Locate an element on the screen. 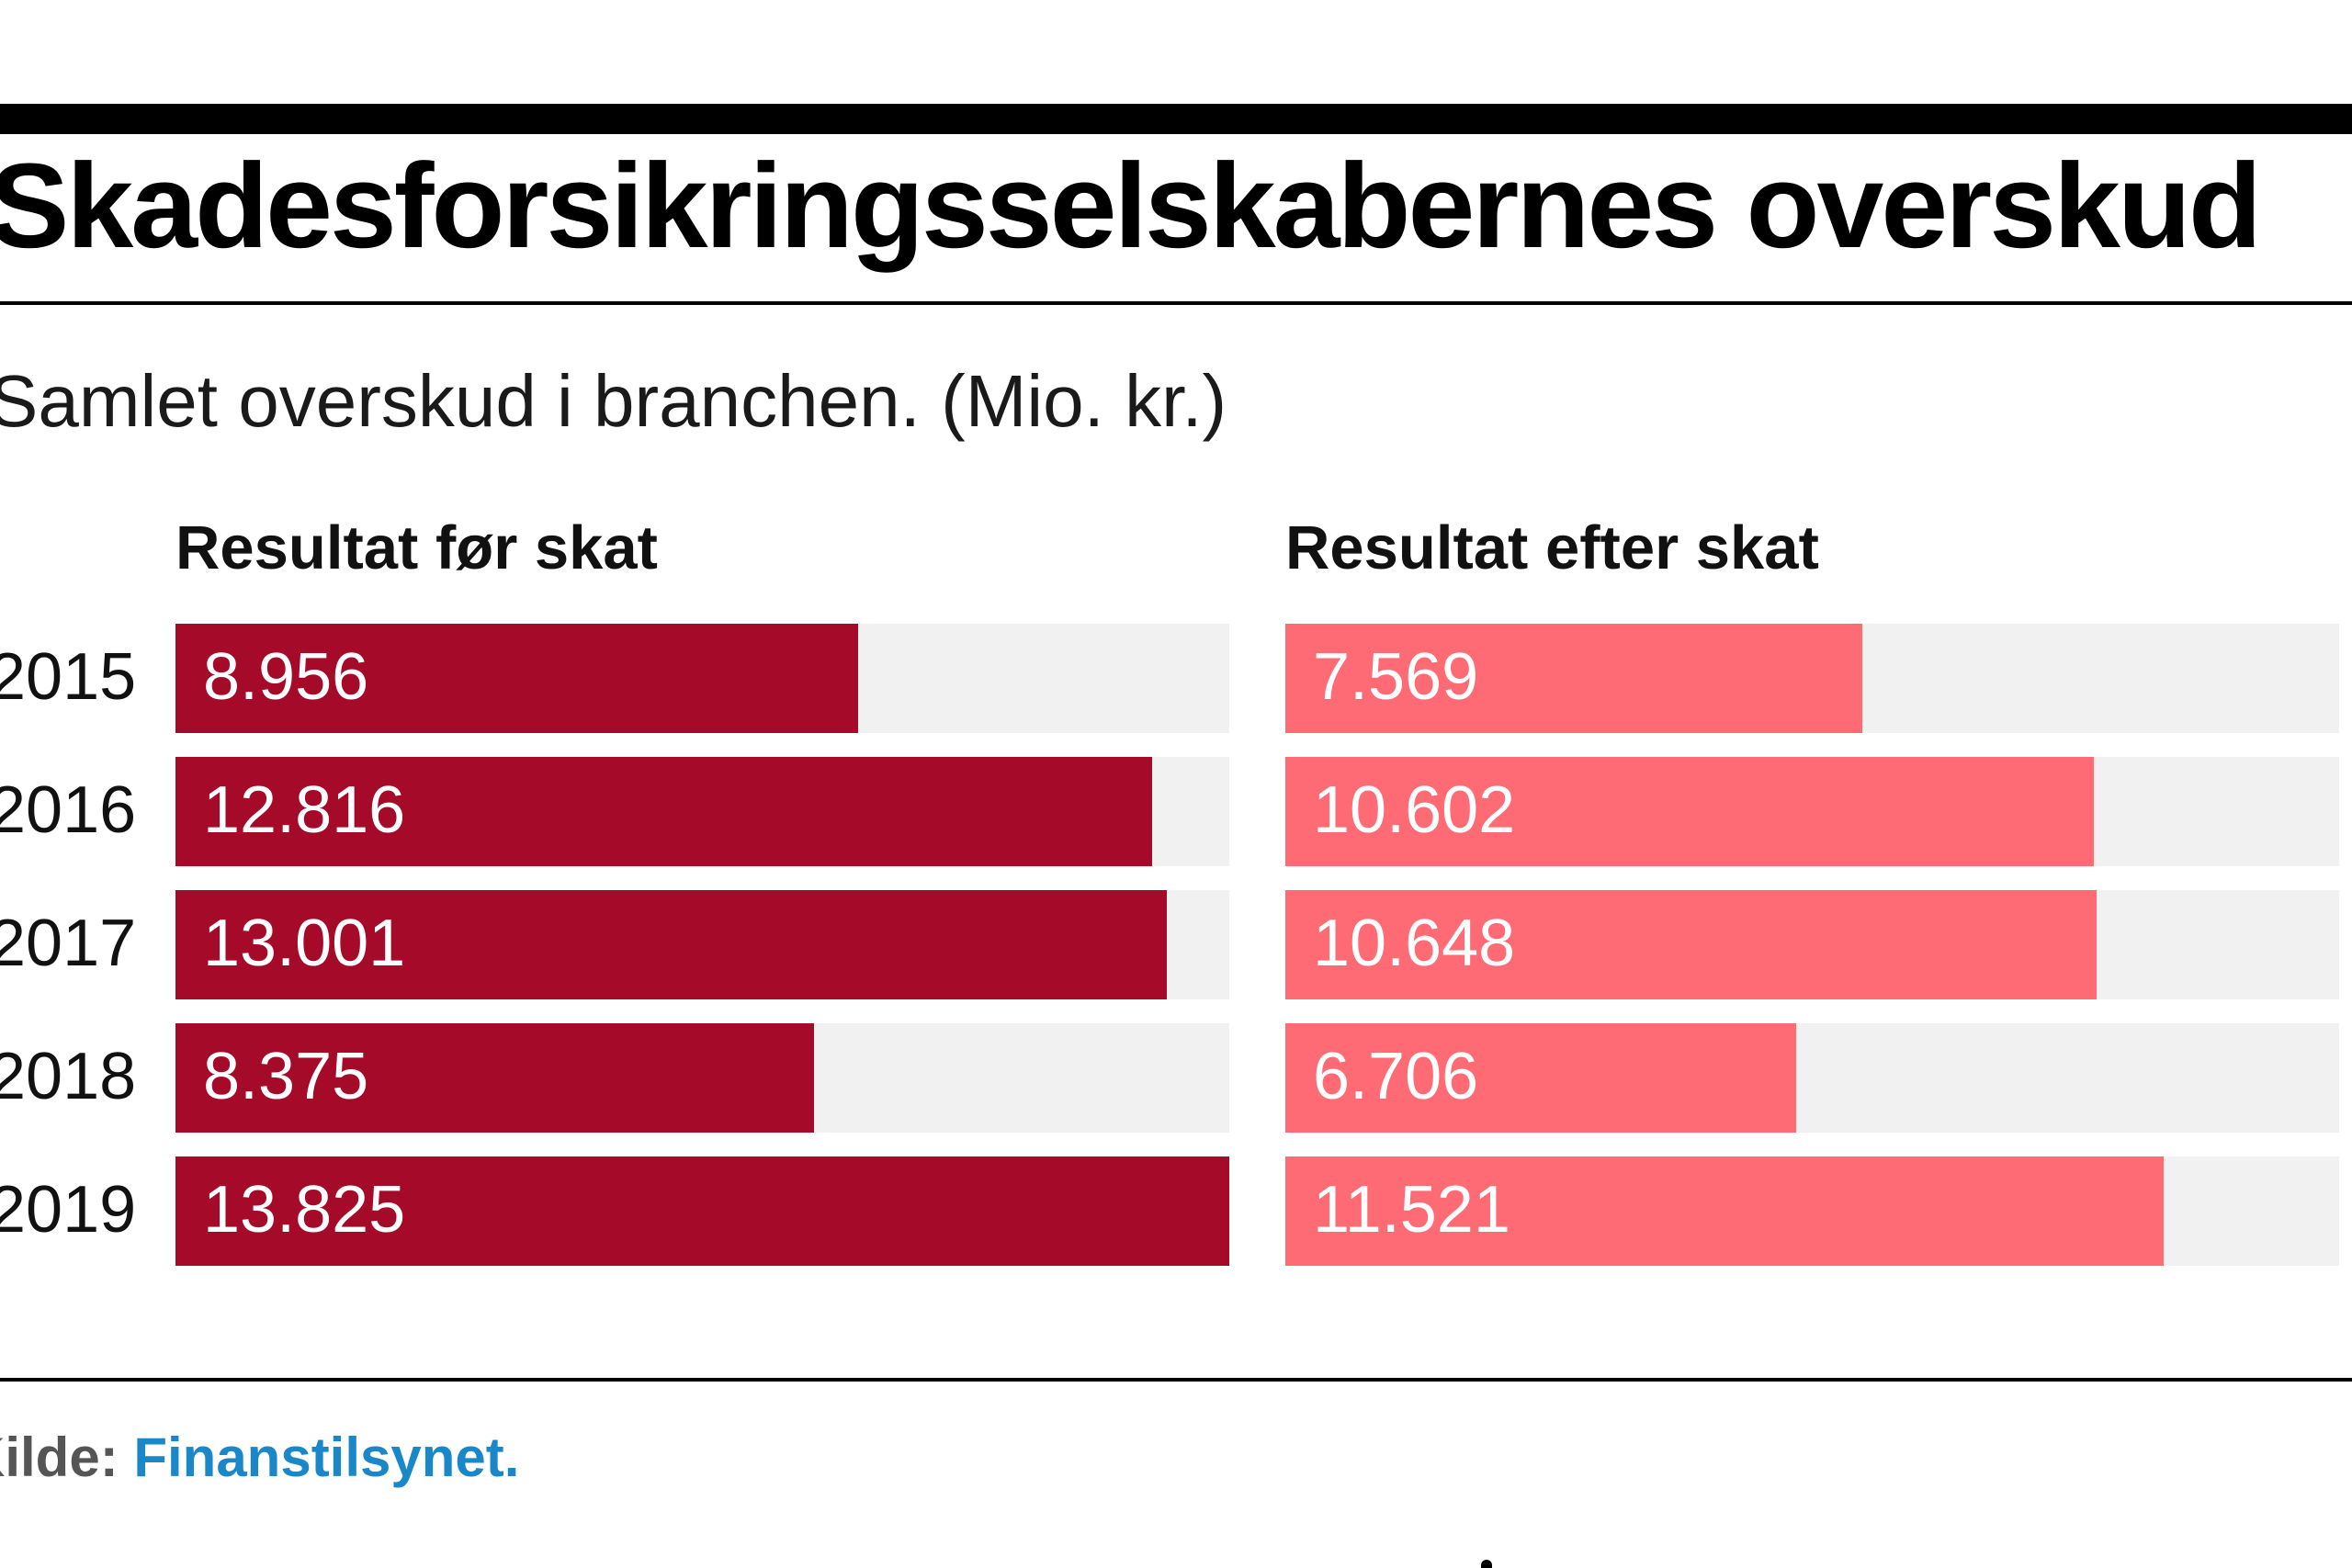 The height and width of the screenshot is (1568, 2352). year-label-2018: 2018 is located at coordinates (68, 1077).